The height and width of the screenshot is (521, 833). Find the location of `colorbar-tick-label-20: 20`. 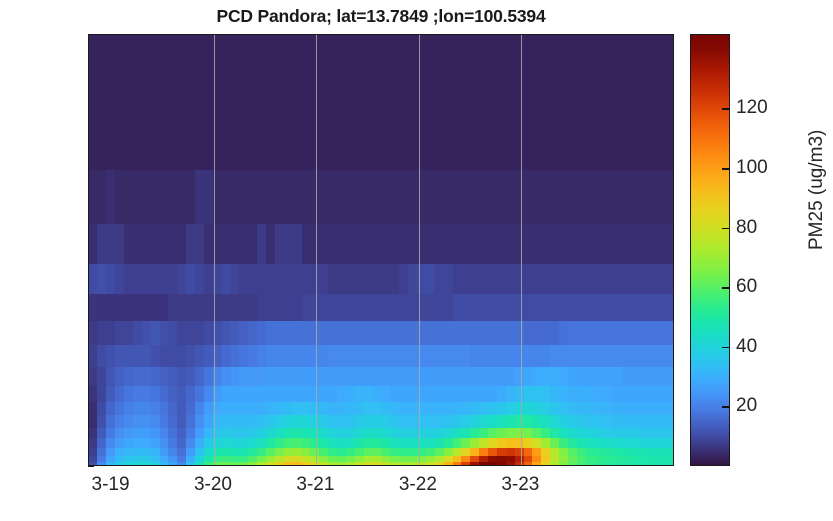

colorbar-tick-label-20: 20 is located at coordinates (747, 406).